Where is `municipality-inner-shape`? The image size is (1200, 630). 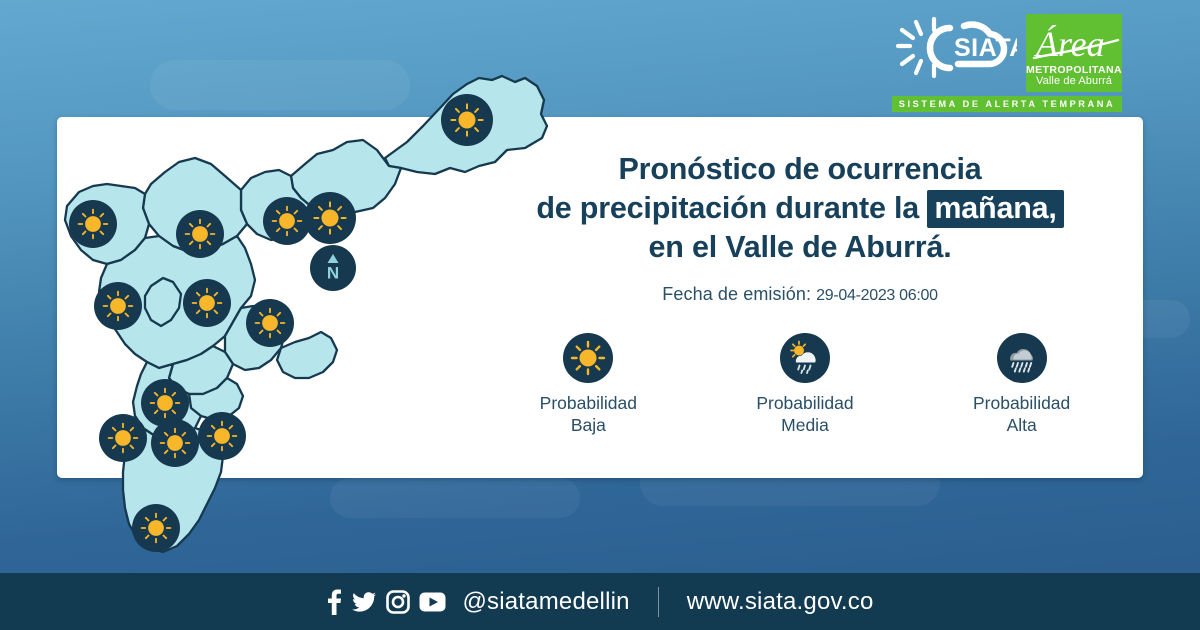 municipality-inner-shape is located at coordinates (163, 302).